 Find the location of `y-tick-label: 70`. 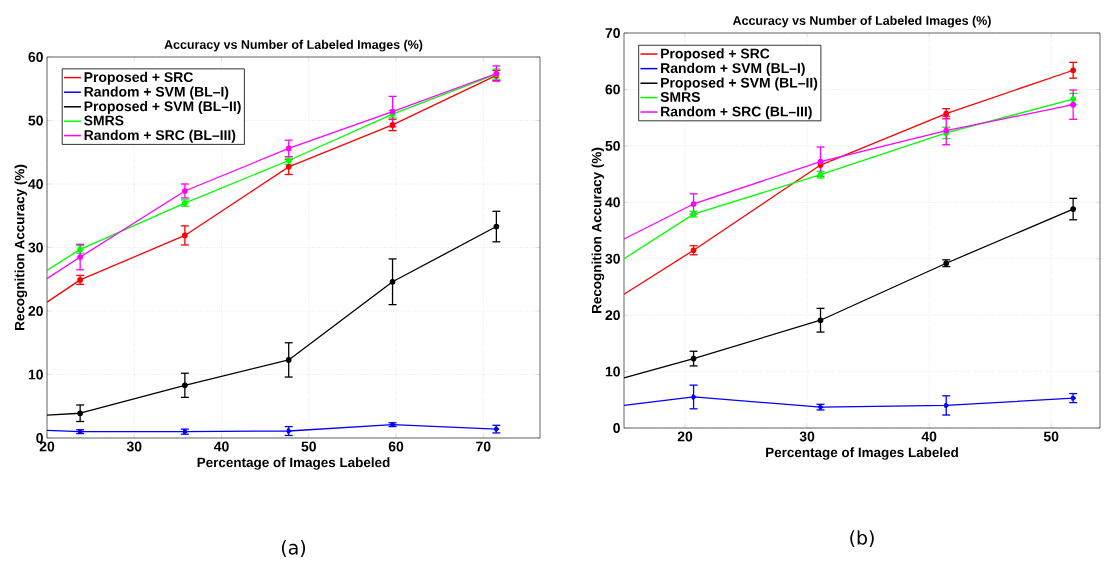

y-tick-label: 70 is located at coordinates (612, 33).